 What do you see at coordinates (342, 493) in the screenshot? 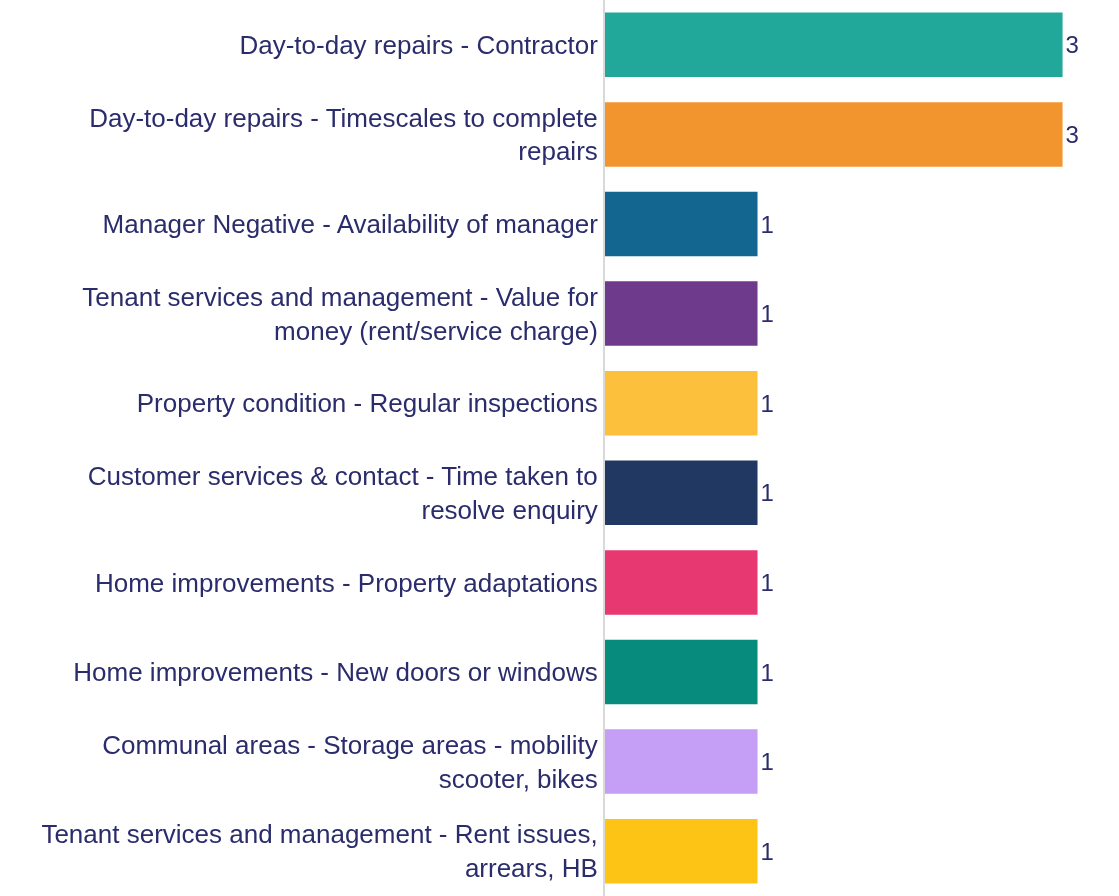
I see `y-tick-label: Customer services & contact - Time taken to resolve enquiry` at bounding box center [342, 493].